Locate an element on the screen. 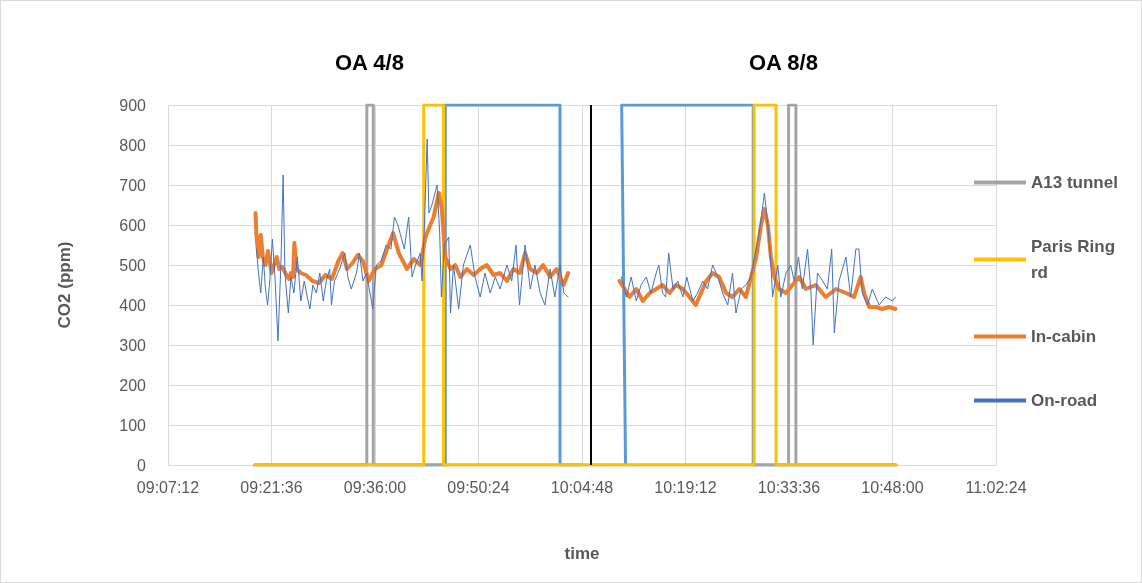 The width and height of the screenshot is (1142, 583). legend-label: A13 tunnel is located at coordinates (1074, 182).